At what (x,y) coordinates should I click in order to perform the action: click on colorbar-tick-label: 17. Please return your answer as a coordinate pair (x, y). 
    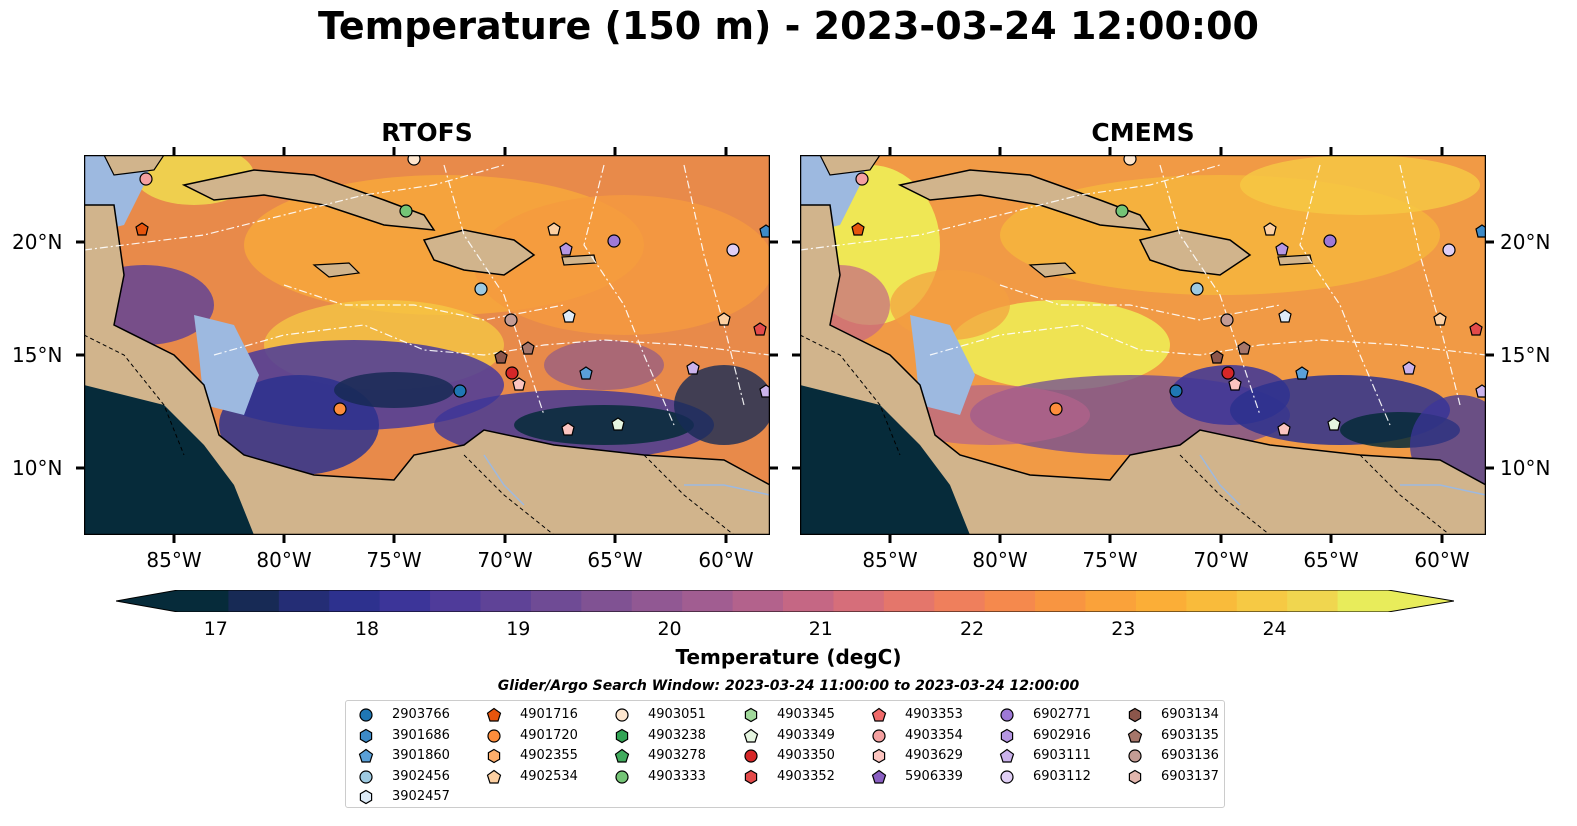
    Looking at the image, I should click on (215, 629).